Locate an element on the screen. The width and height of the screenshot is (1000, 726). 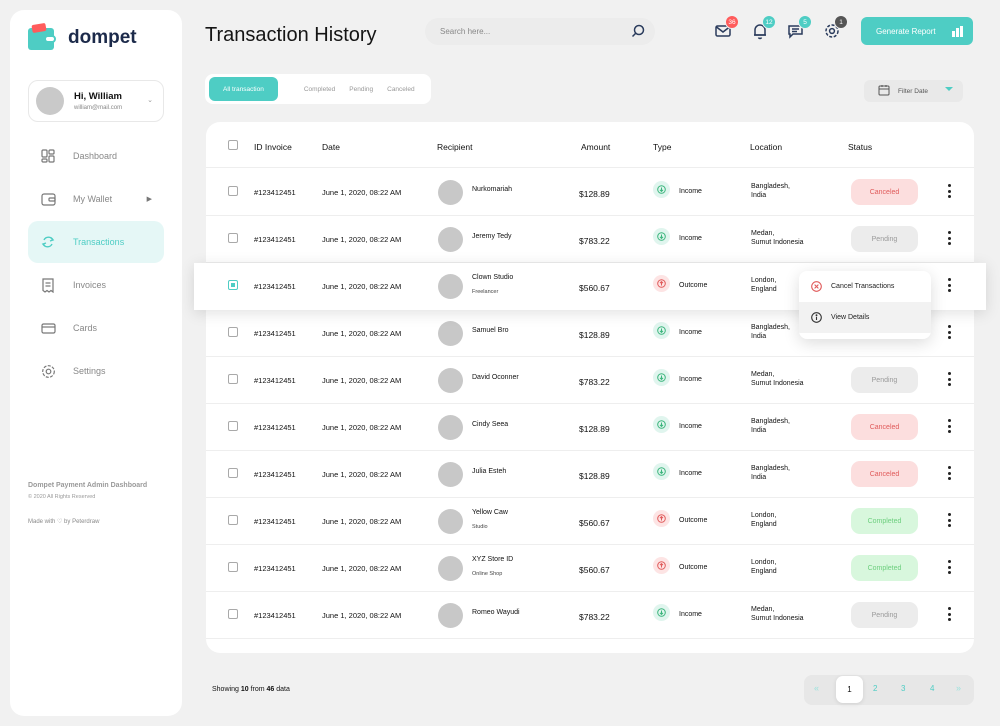
transaction-amount: $783.22 is located at coordinates (594, 382).